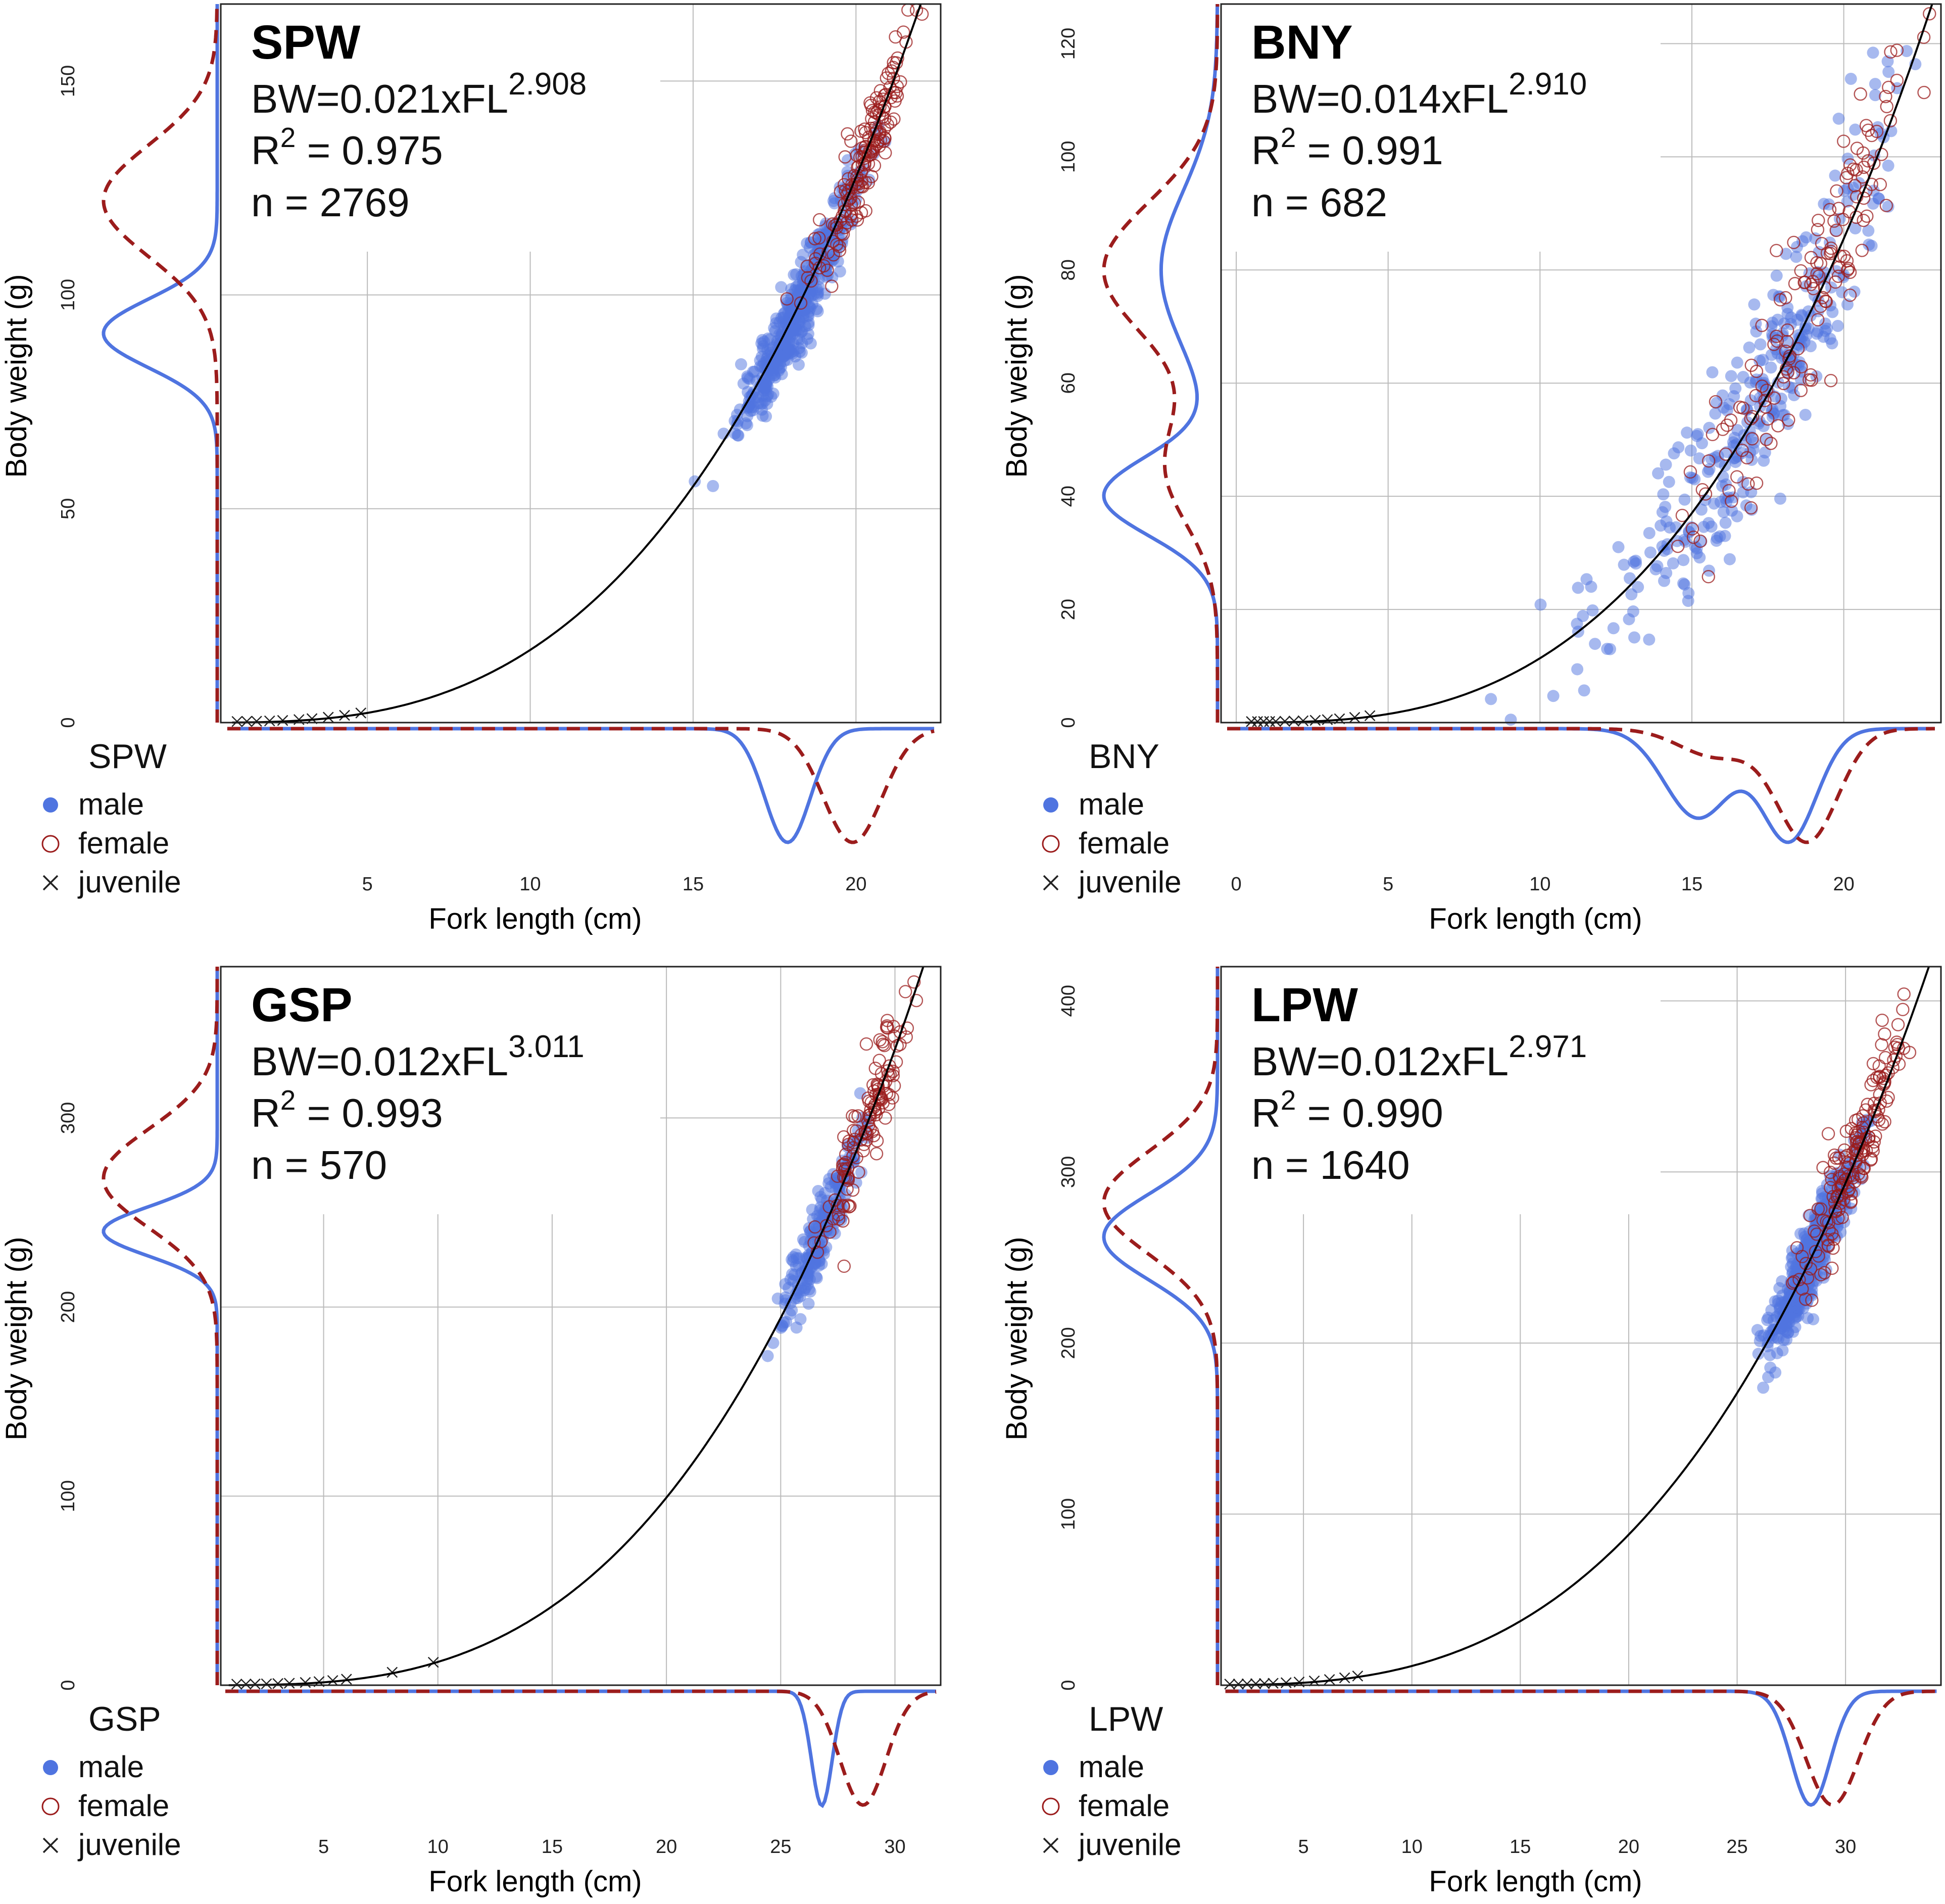 Image resolution: width=1945 pixels, height=1904 pixels. What do you see at coordinates (347, 147) in the screenshot?
I see `r-squared-label: R2 = 0.975` at bounding box center [347, 147].